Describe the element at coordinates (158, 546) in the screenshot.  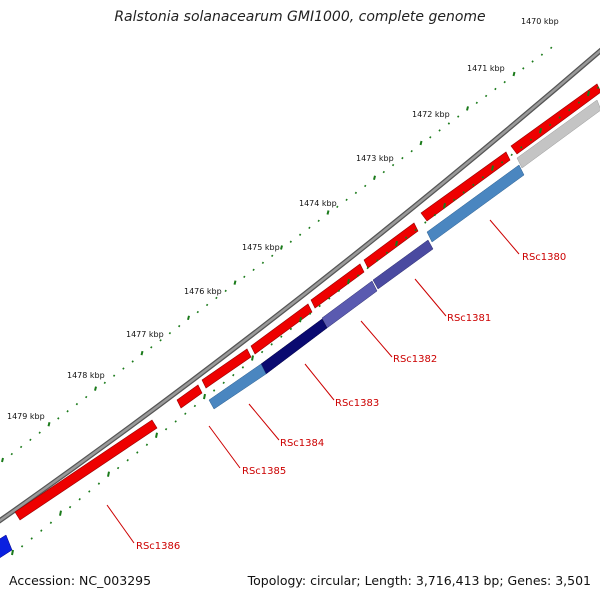
I see `gene-label: RSc1386` at that location.